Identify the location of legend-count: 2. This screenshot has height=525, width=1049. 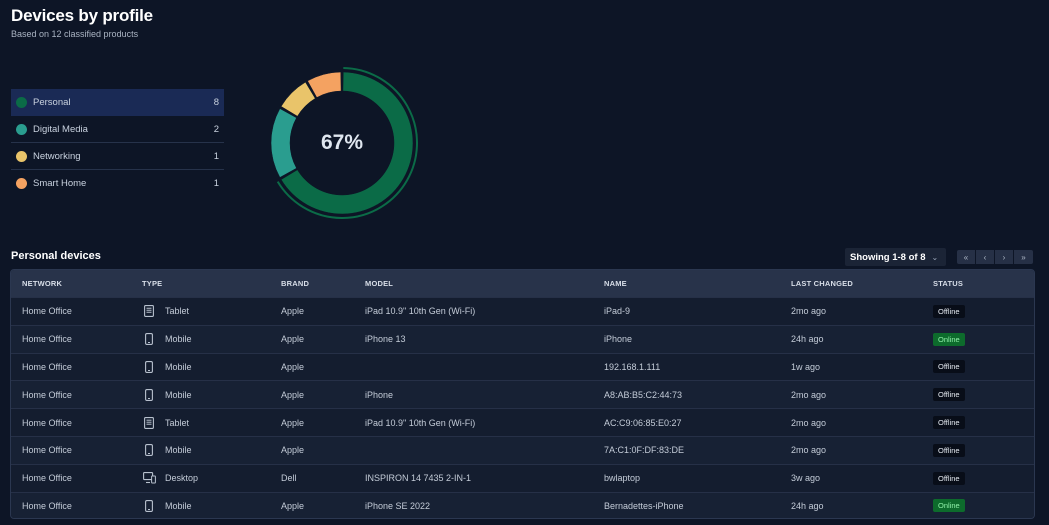
(216, 129).